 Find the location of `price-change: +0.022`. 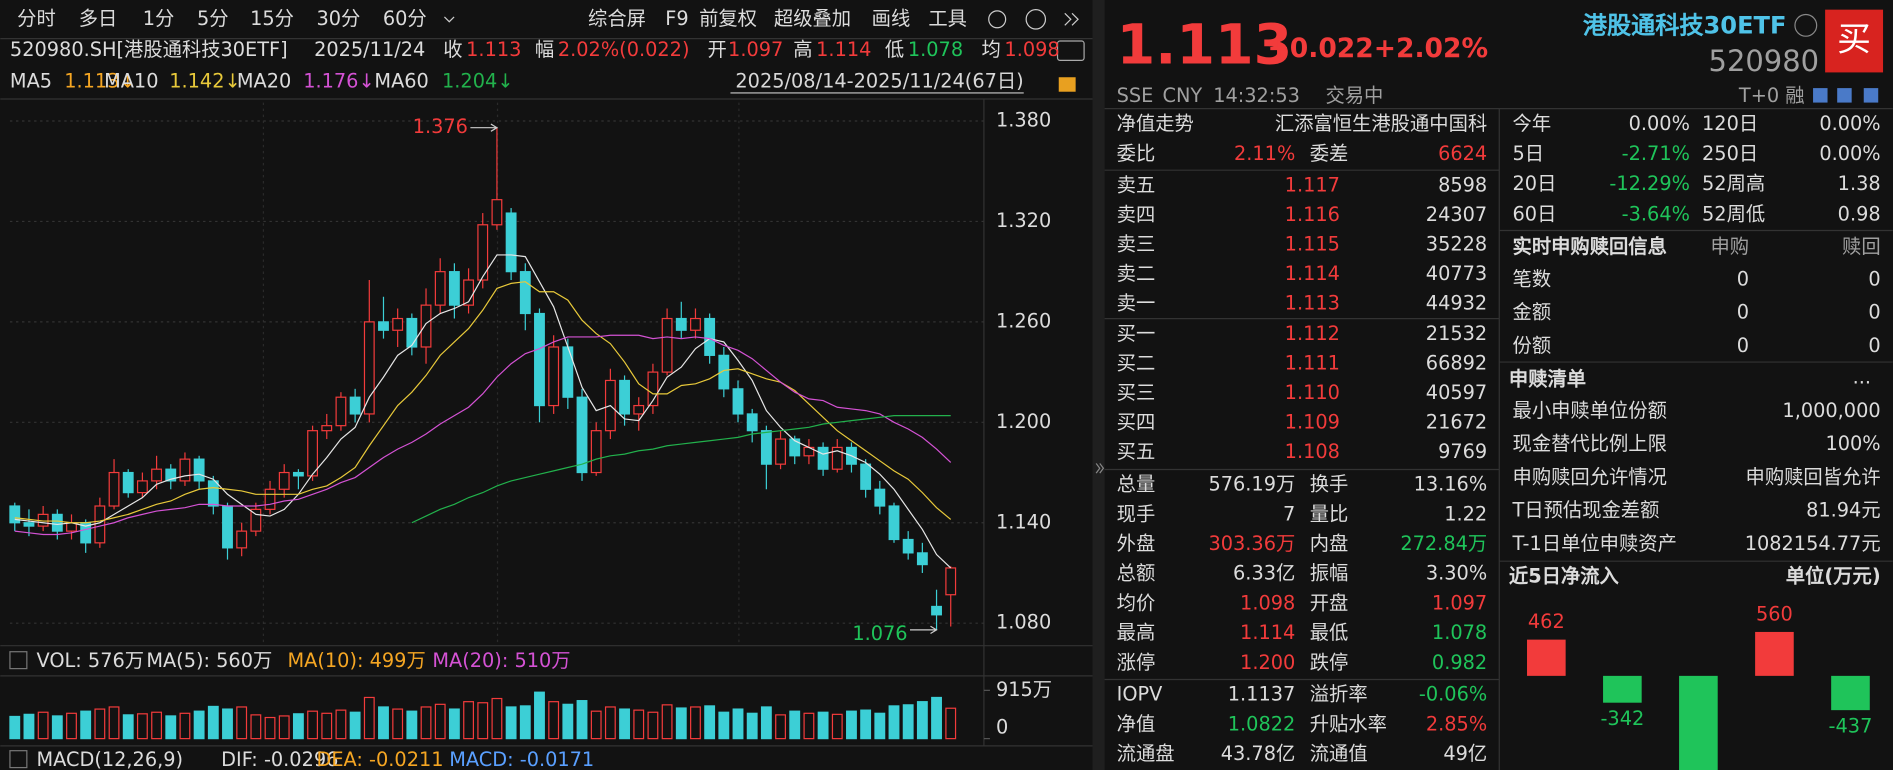

price-change: +0.022 is located at coordinates (1321, 48).